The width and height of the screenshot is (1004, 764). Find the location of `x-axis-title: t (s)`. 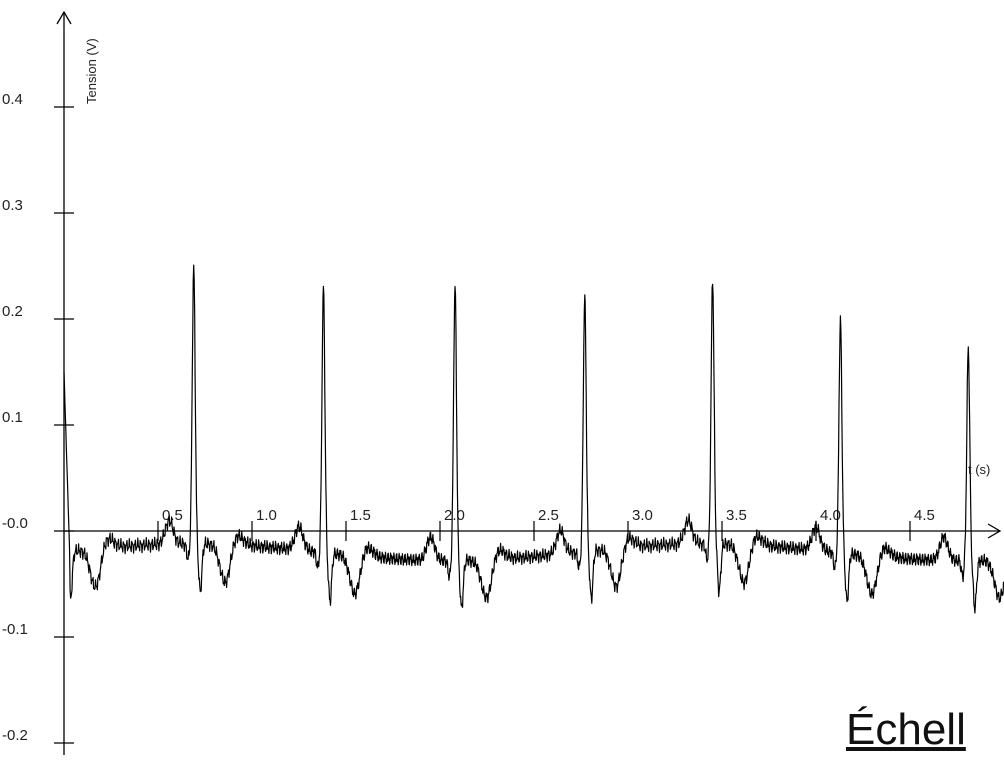

x-axis-title: t (s) is located at coordinates (979, 469).